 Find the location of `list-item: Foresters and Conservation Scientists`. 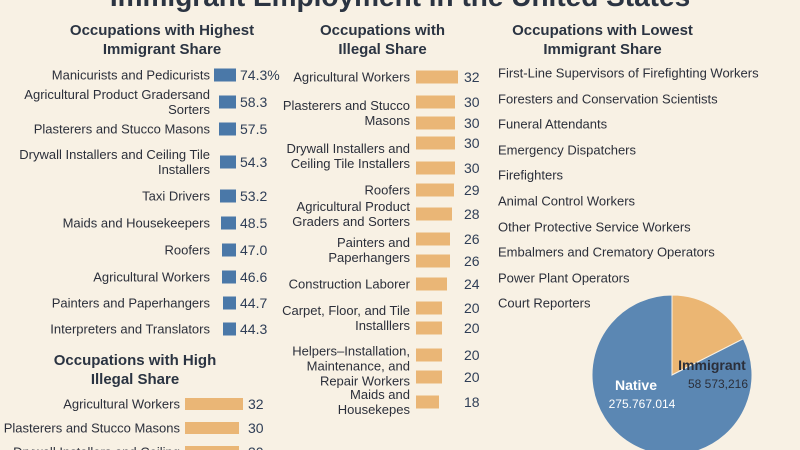

list-item: Foresters and Conservation Scientists is located at coordinates (608, 99).